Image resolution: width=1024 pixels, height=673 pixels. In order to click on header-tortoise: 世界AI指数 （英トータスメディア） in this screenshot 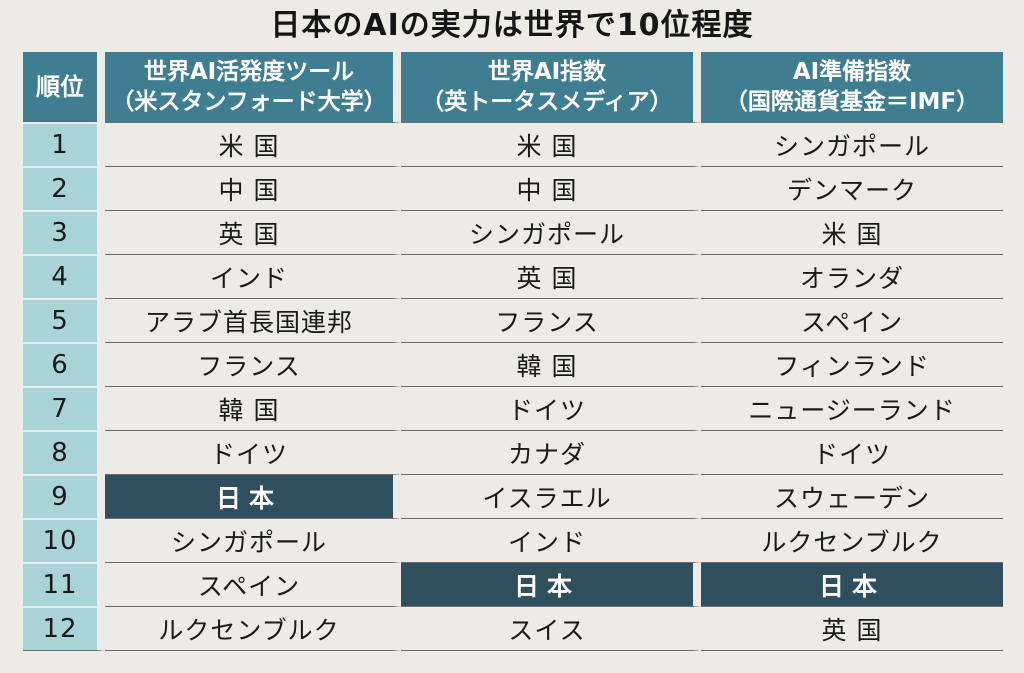, I will do `click(551, 87)`.